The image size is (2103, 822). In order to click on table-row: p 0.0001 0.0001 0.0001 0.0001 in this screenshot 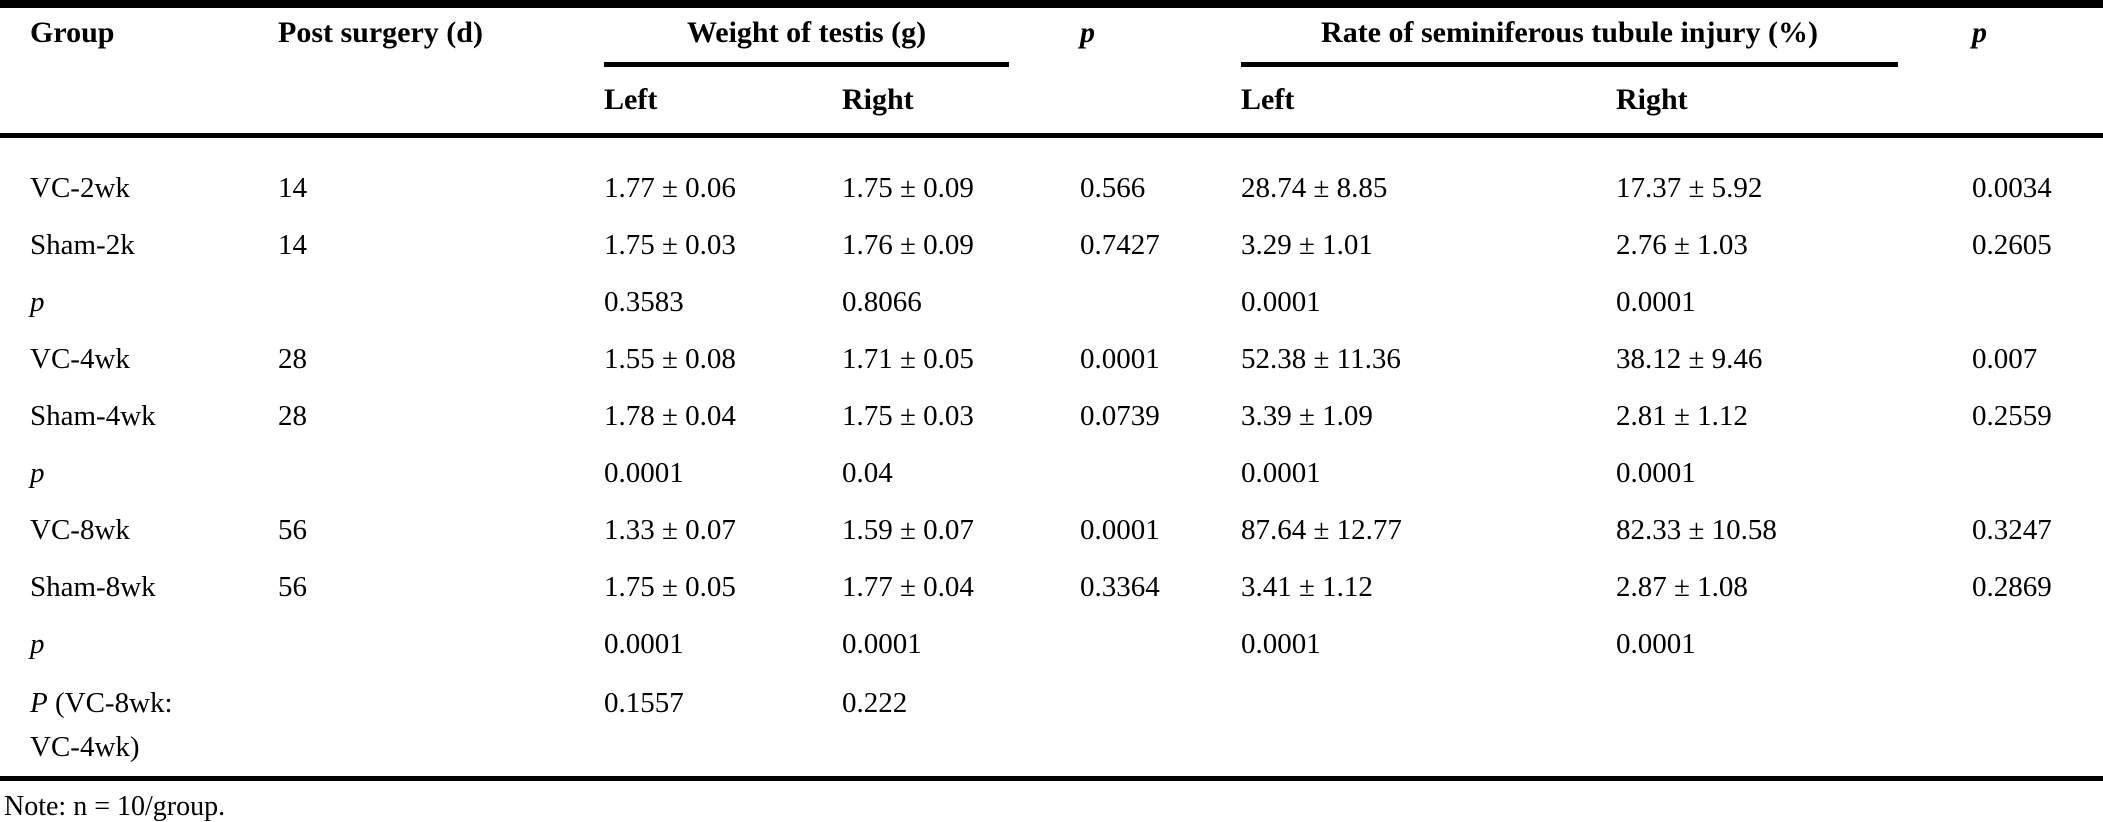, I will do `click(1051, 644)`.